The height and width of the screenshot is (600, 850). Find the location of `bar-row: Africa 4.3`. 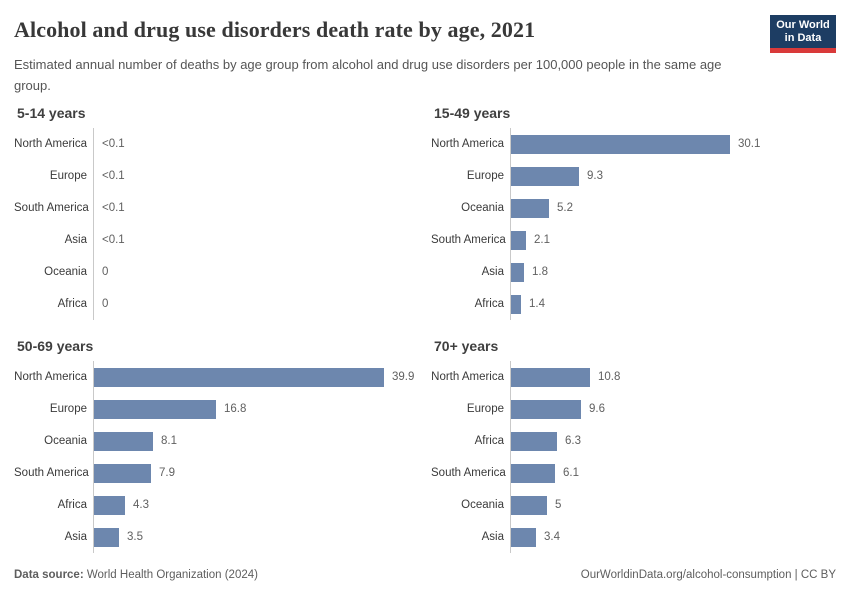

bar-row: Africa 4.3 is located at coordinates (216, 505).